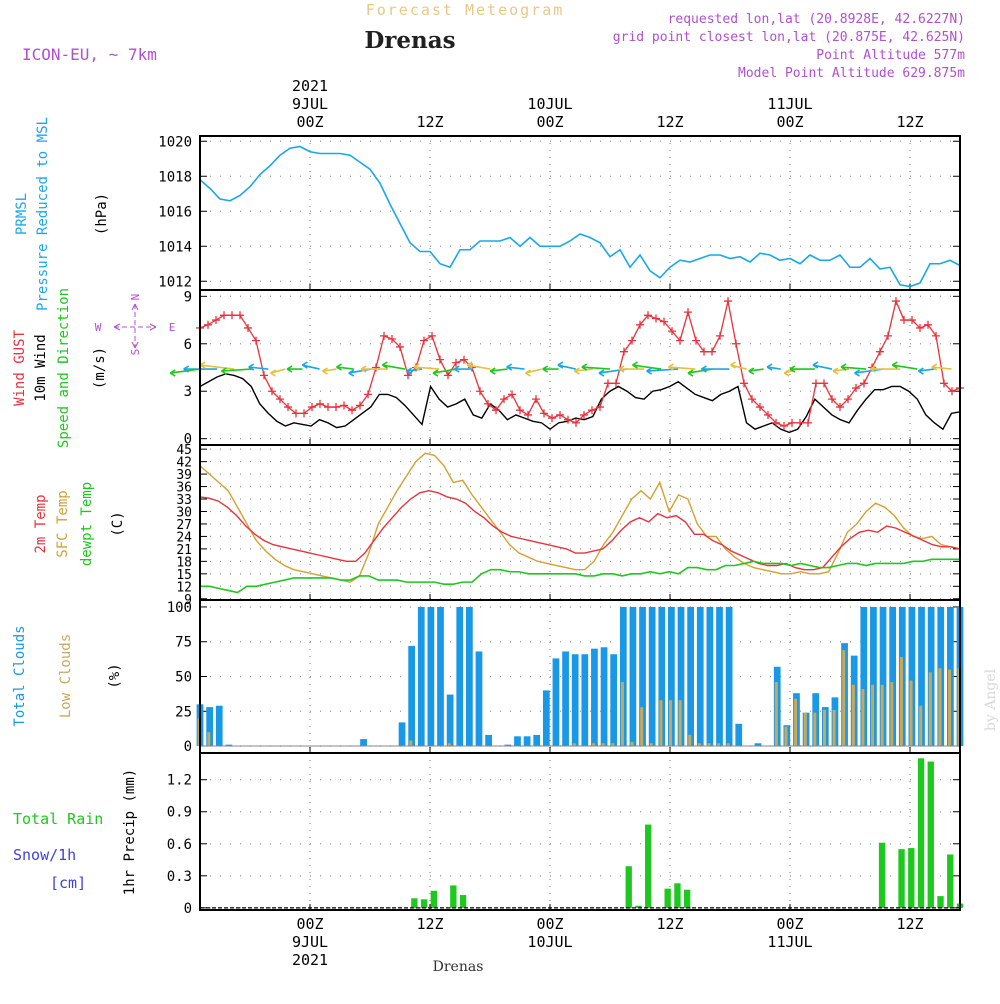 This screenshot has height=1004, width=1000. Describe the element at coordinates (789, 104) in the screenshot. I see `top-date-label: 11JUL` at that location.